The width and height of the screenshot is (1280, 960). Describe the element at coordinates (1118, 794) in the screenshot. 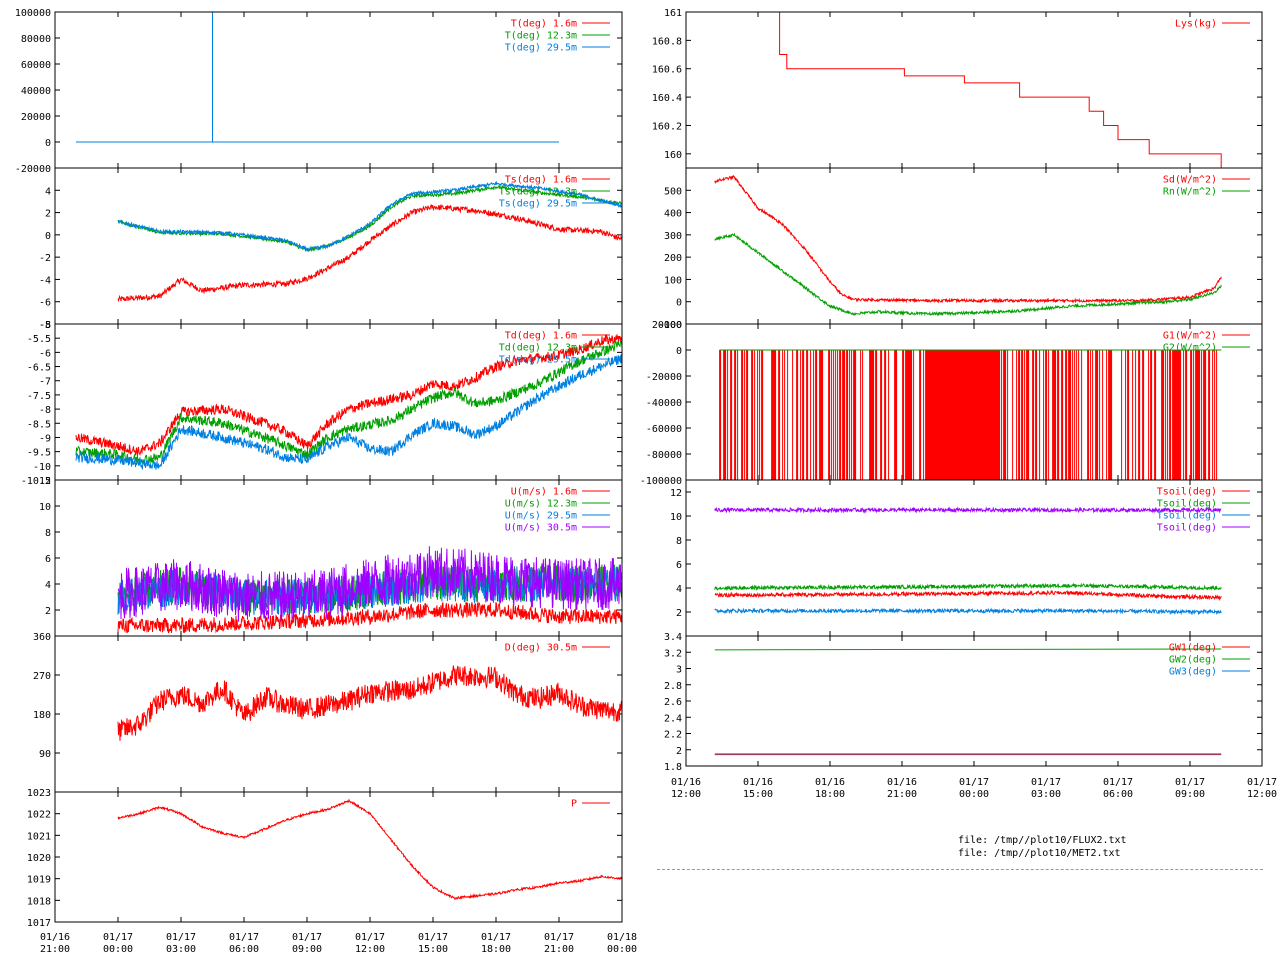

I see `x-tick-label: 06:00` at that location.